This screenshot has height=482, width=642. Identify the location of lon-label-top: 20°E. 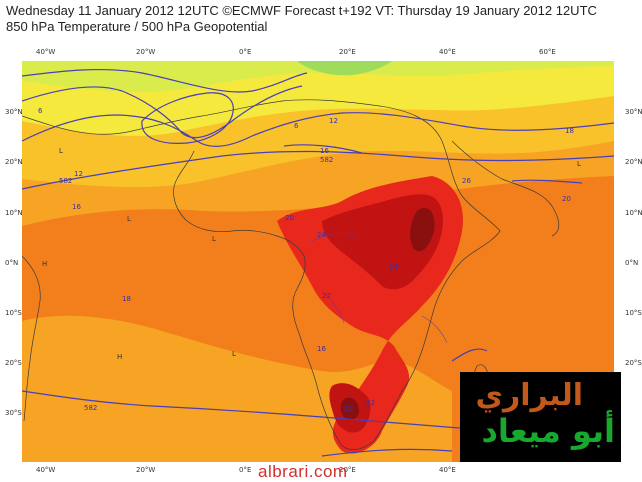
(347, 52).